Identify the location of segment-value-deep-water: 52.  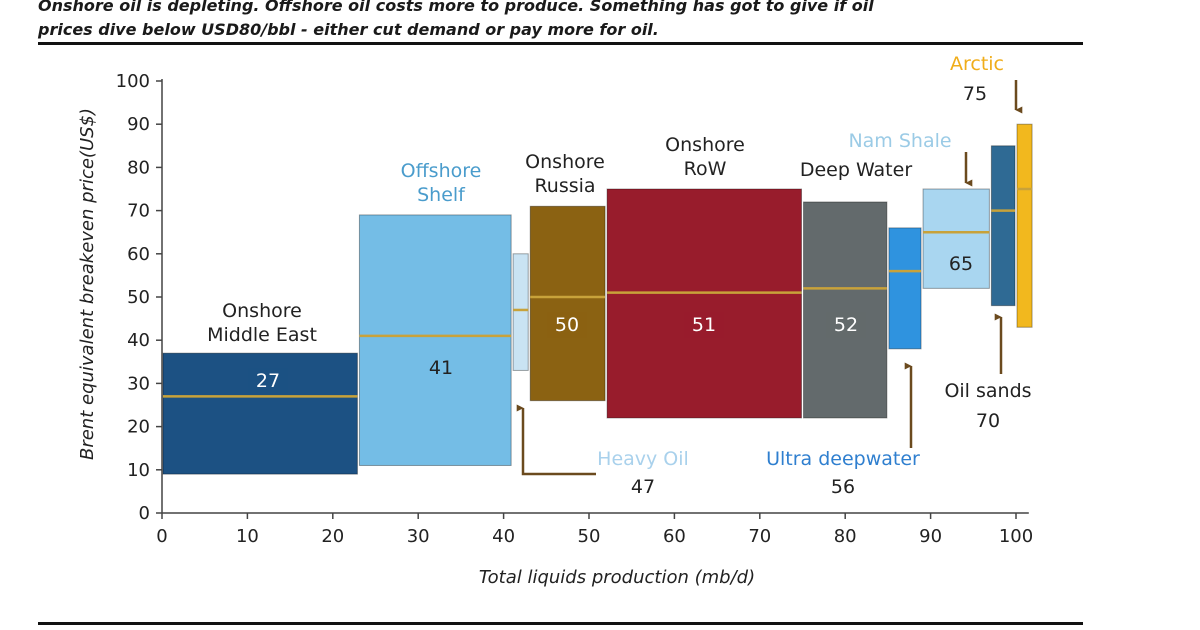
(846, 325).